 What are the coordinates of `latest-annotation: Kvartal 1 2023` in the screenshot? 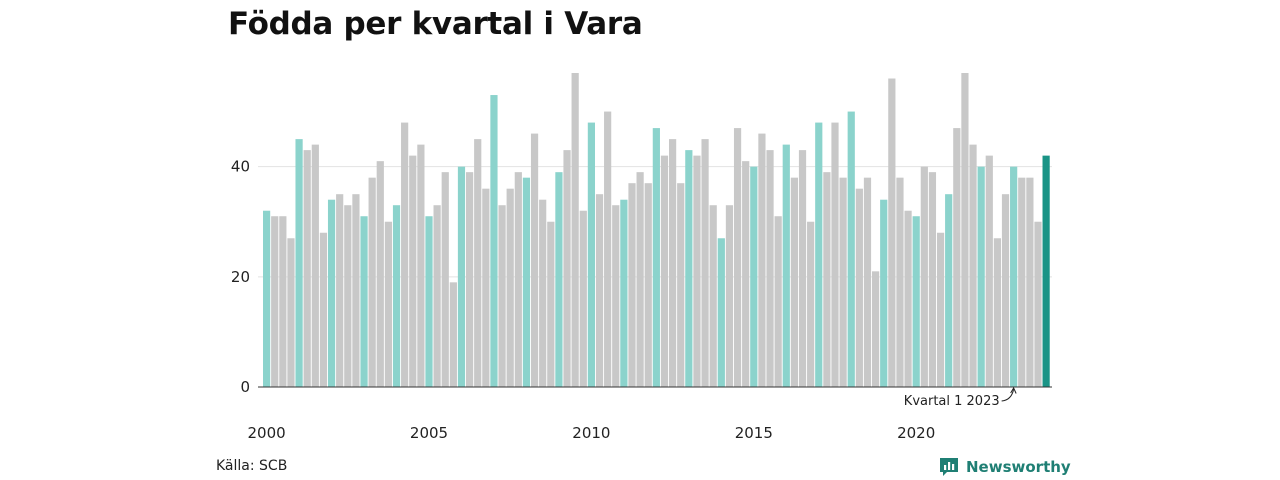 It's located at (960, 397).